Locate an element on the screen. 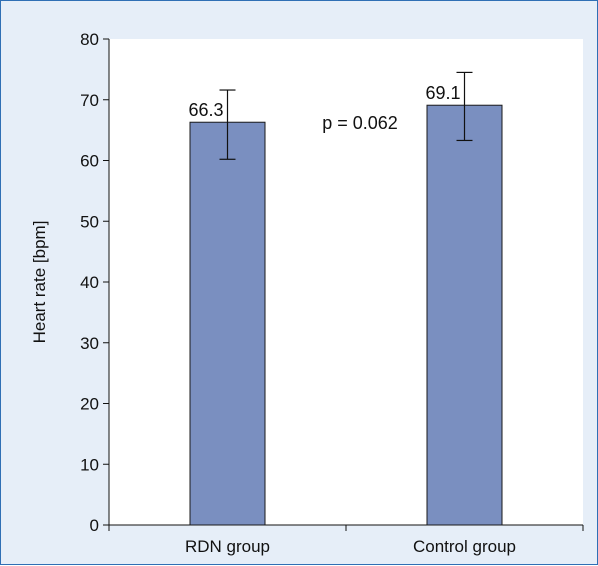  y-tick-label: 0 is located at coordinates (94, 525).